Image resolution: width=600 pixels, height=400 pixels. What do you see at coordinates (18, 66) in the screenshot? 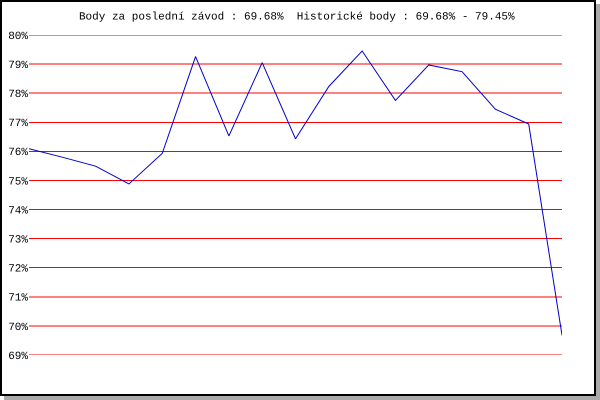
I see `y-tick-label: 79%` at bounding box center [18, 66].